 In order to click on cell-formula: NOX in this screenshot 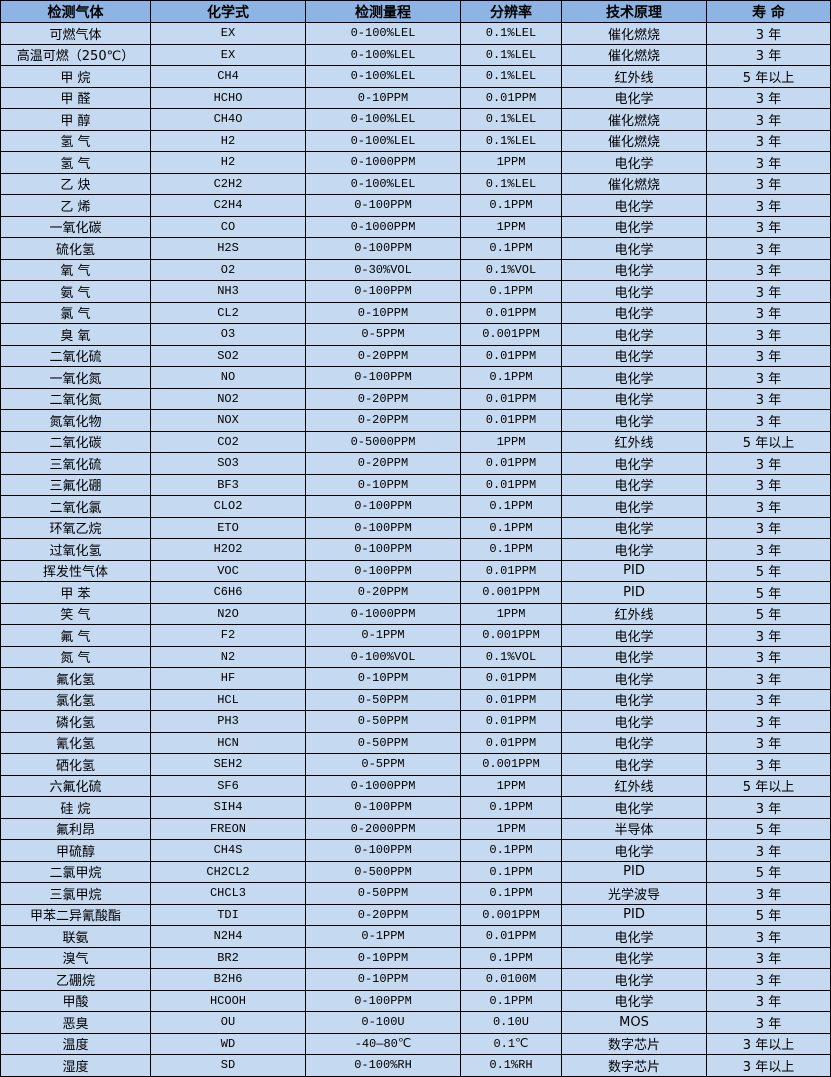, I will do `click(228, 420)`.